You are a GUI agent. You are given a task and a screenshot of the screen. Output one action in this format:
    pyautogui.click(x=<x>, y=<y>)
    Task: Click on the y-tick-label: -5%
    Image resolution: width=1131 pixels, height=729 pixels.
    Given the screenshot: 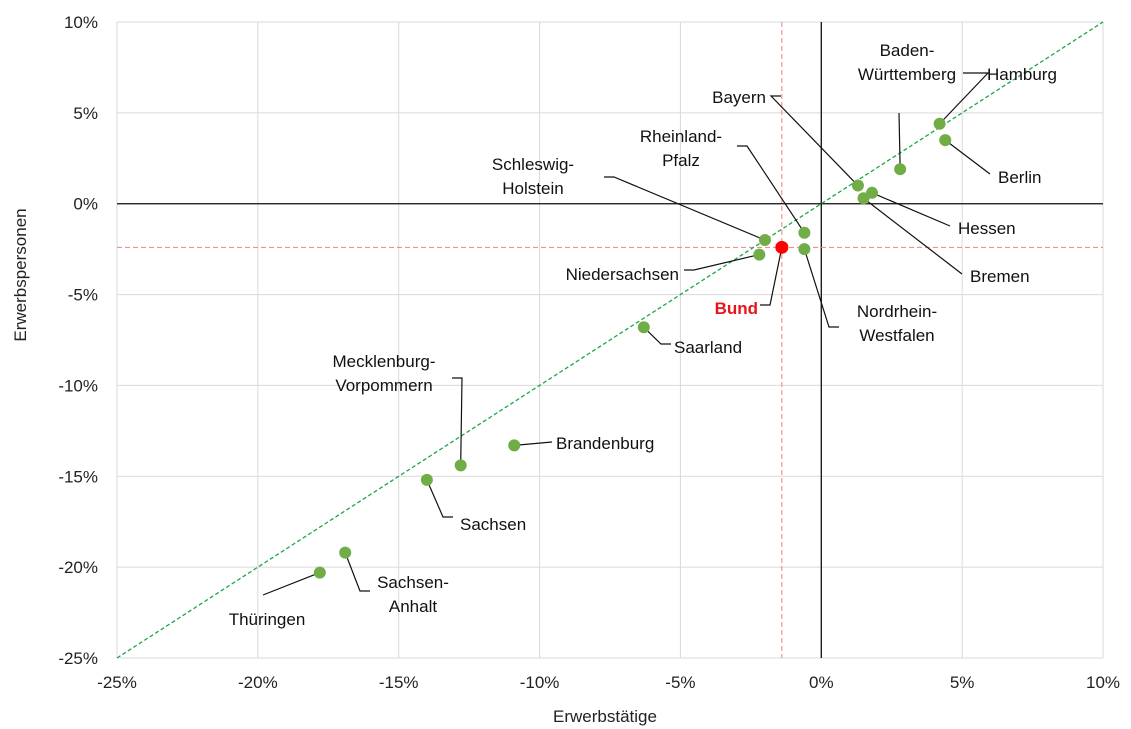 What is the action you would take?
    pyautogui.click(x=83, y=295)
    